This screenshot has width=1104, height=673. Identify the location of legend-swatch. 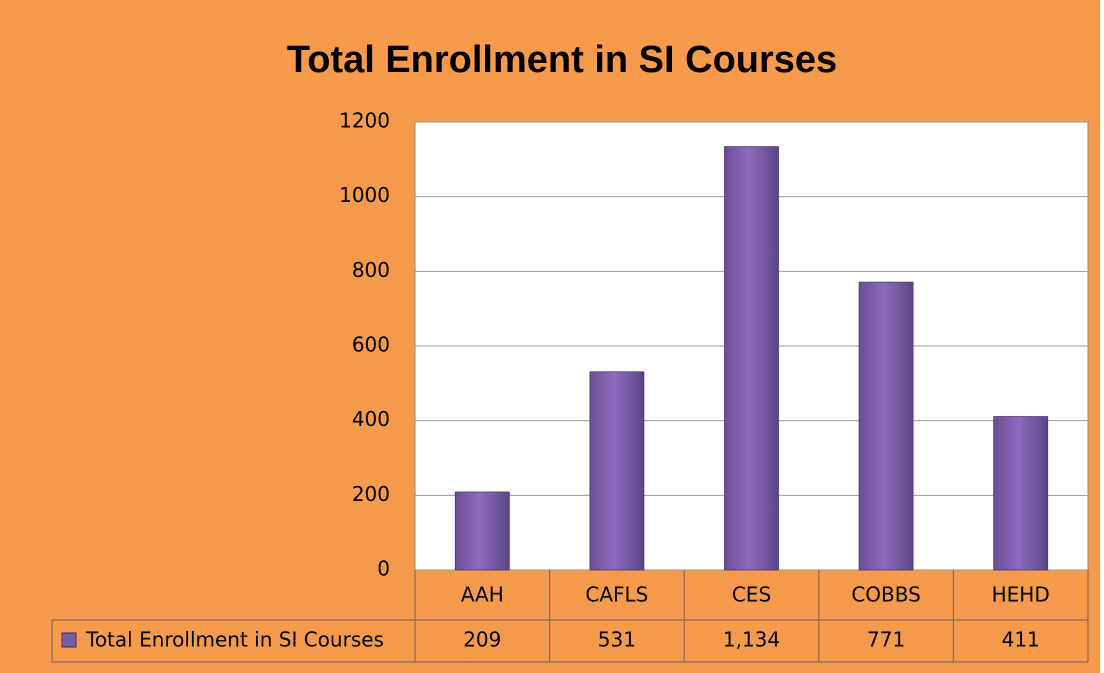
(69, 640).